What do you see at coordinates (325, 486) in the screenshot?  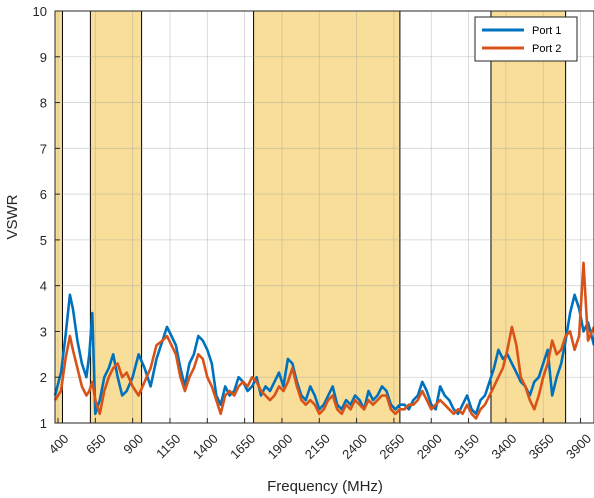 I see `x-axis-label: Frequency (MHz)` at bounding box center [325, 486].